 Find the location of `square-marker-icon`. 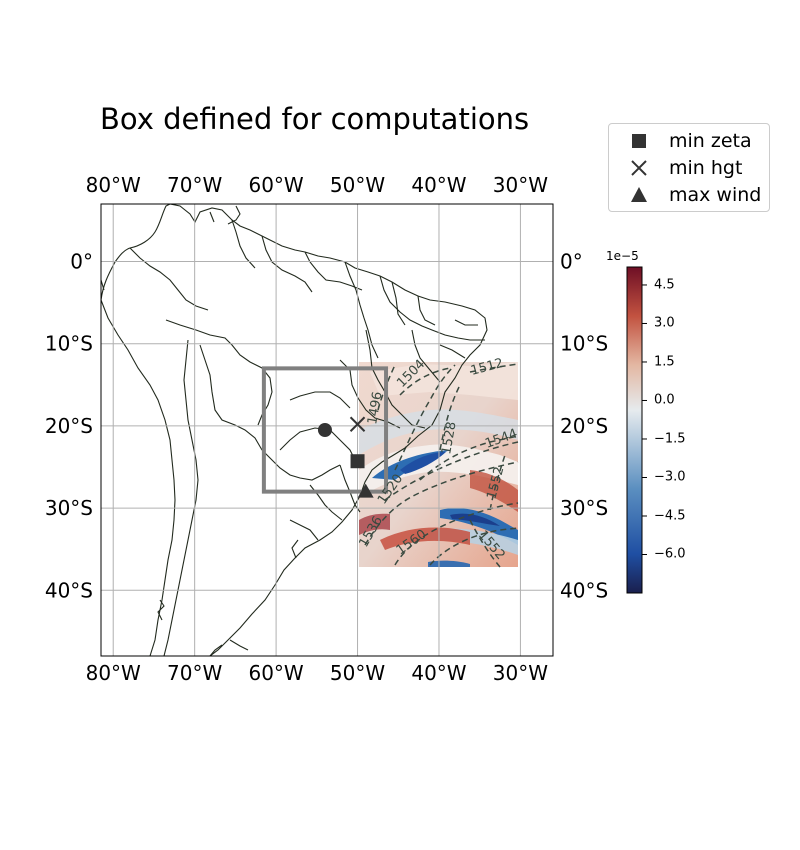

square-marker-icon is located at coordinates (639, 141).